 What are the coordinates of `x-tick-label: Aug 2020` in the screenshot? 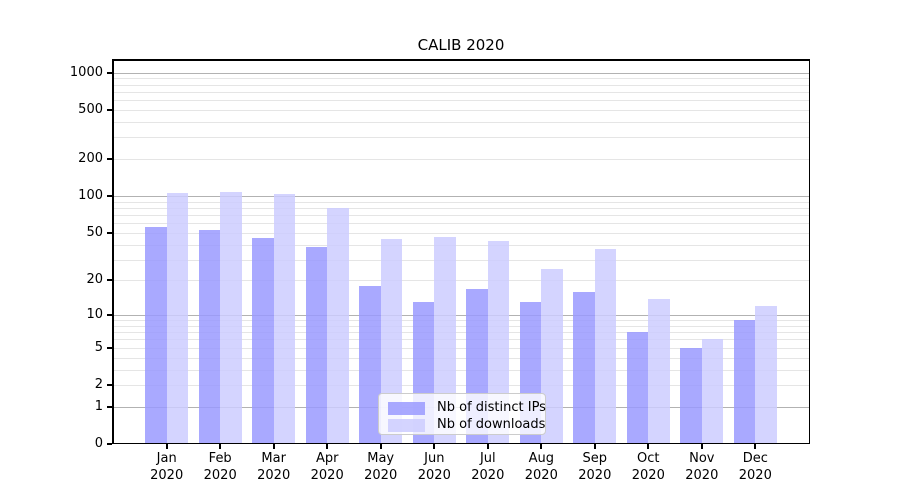 It's located at (541, 467).